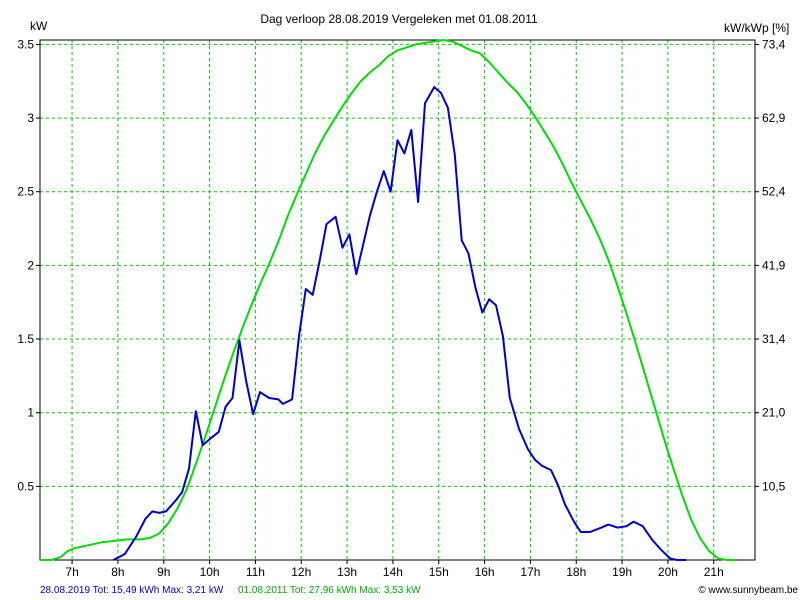 Image resolution: width=800 pixels, height=600 pixels. Describe the element at coordinates (756, 28) in the screenshot. I see `y-right-axis-label: kW/kWp [%]` at that location.